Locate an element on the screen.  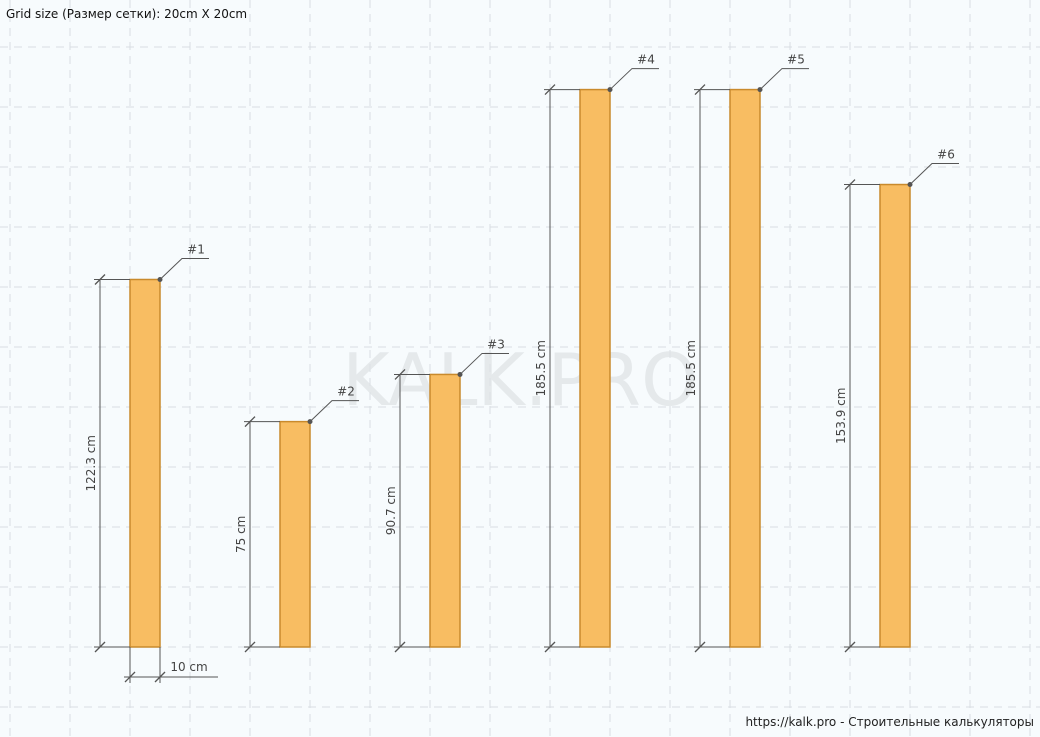
board-tag: #2 is located at coordinates (346, 392).